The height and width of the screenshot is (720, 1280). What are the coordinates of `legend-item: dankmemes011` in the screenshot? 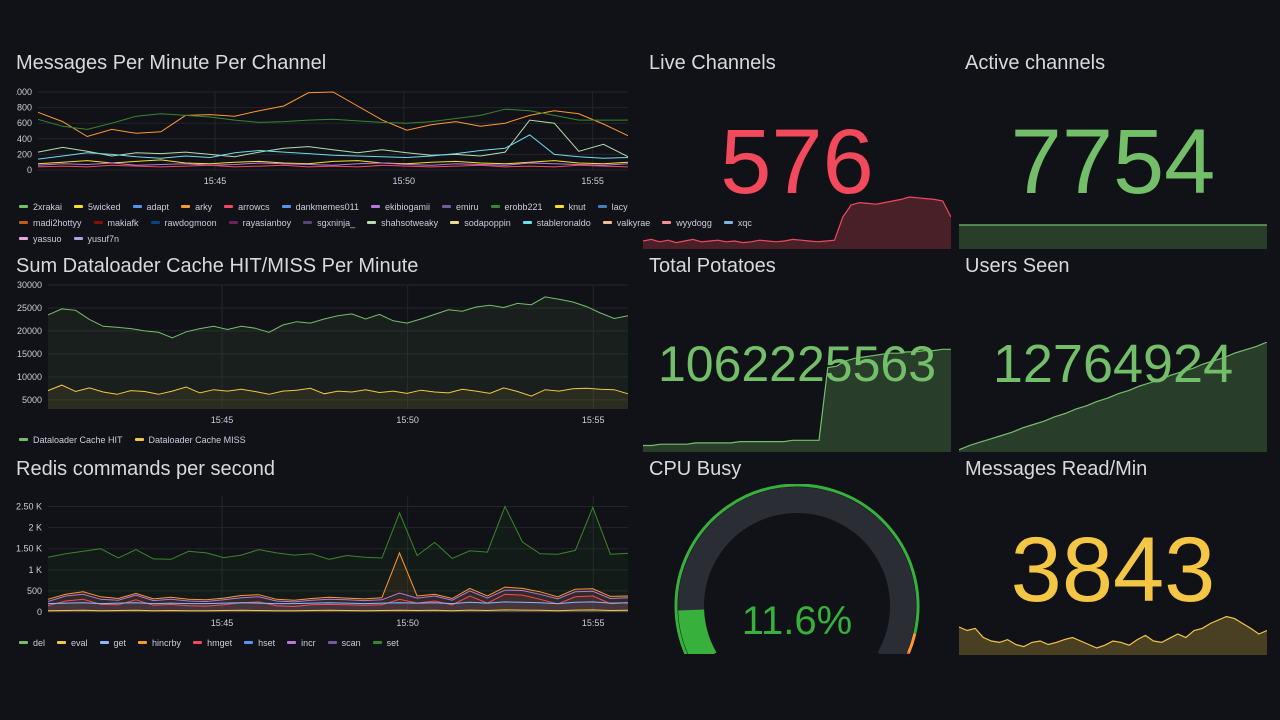 It's located at (320, 207).